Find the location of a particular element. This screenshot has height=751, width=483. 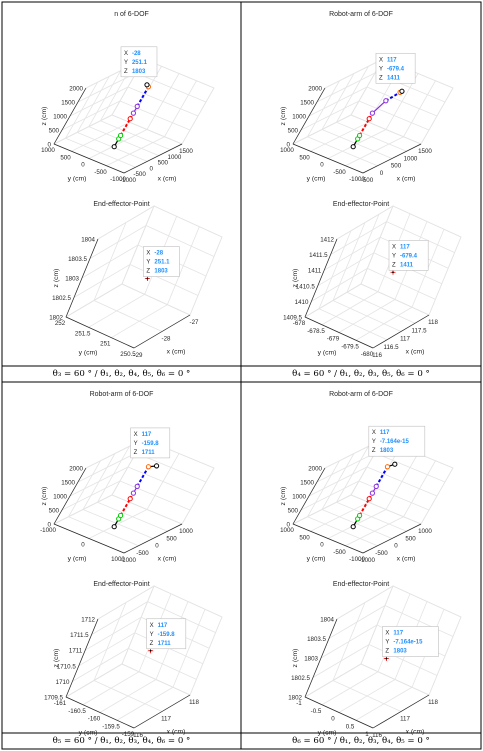

y-tick-label: -1000 is located at coordinates (357, 559).